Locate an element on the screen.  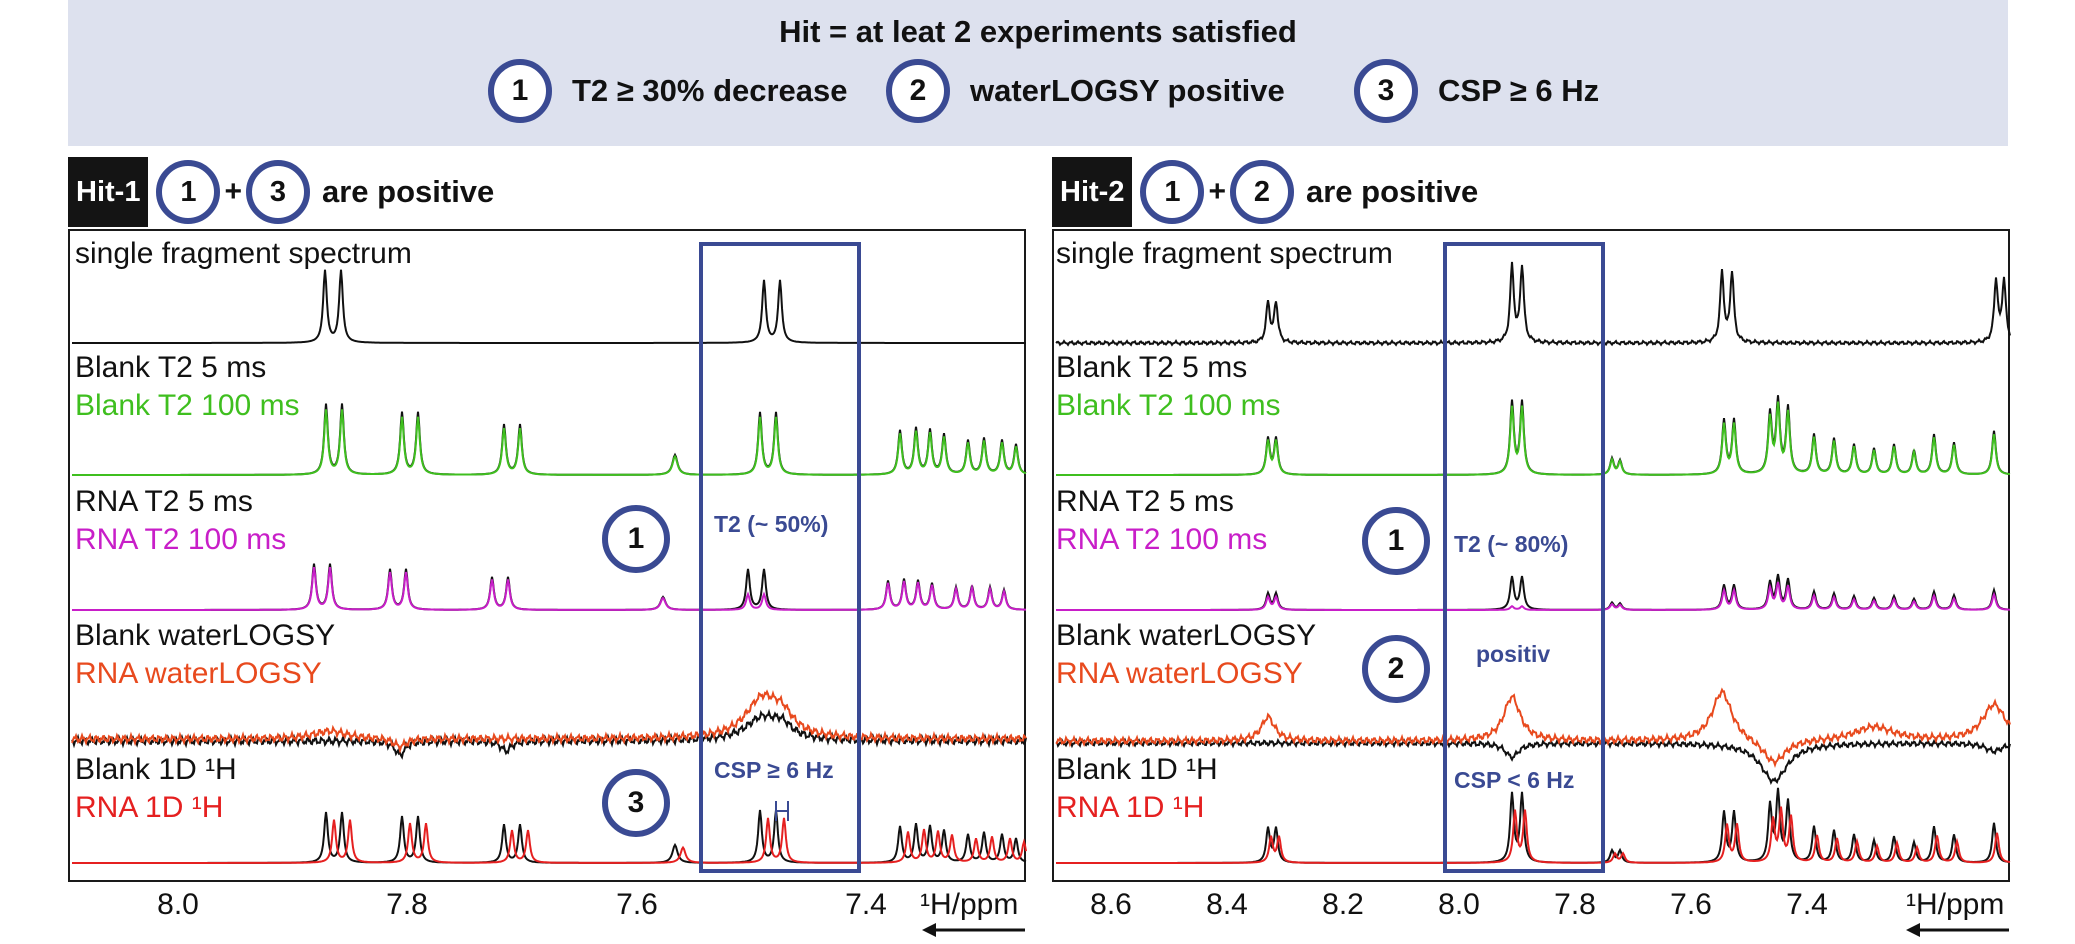
hit1-t2-circle: 1 is located at coordinates (636, 539).